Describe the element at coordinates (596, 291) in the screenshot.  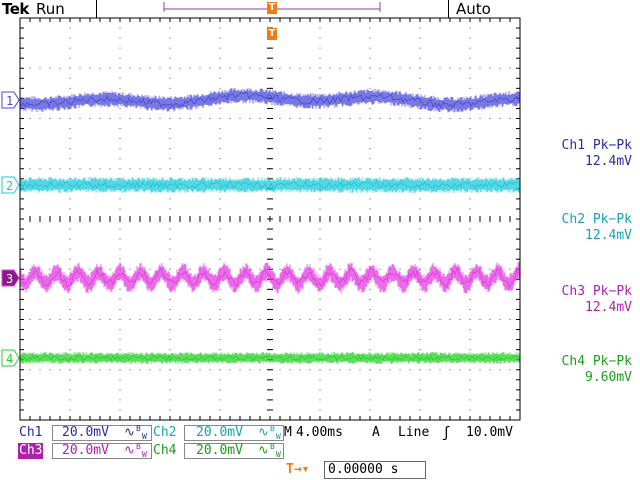
I see `measurement-label: Ch3 Pk−Pk` at that location.